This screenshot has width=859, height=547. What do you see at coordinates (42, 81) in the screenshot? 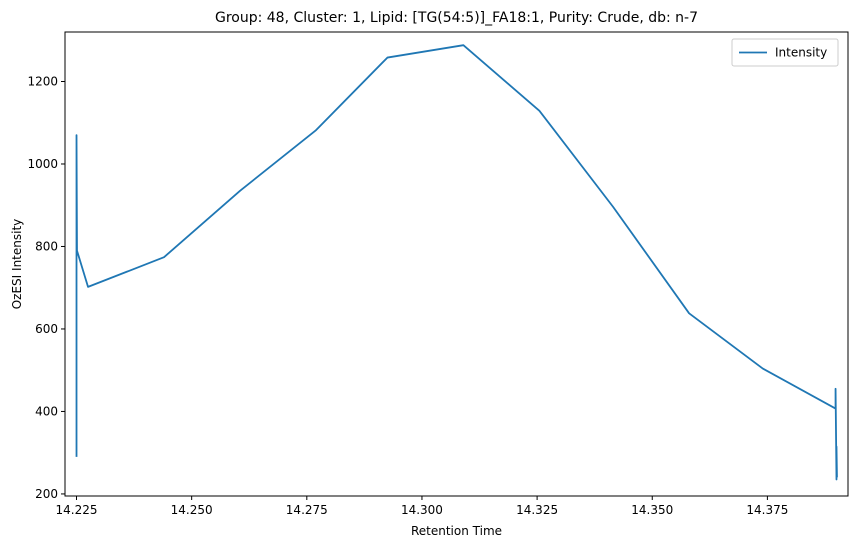
I see `y-tick-label: 1200` at bounding box center [42, 81].